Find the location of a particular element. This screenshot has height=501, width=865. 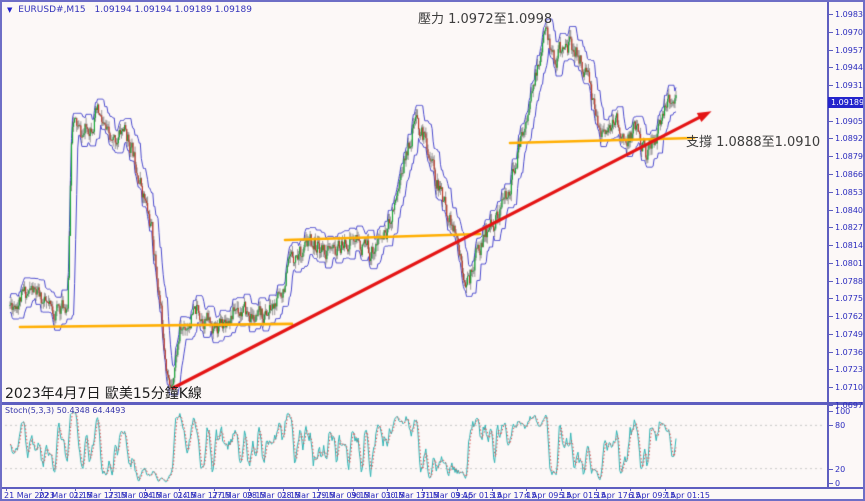

time-tick-label: 30 Mar 01:15 is located at coordinates (377, 495).